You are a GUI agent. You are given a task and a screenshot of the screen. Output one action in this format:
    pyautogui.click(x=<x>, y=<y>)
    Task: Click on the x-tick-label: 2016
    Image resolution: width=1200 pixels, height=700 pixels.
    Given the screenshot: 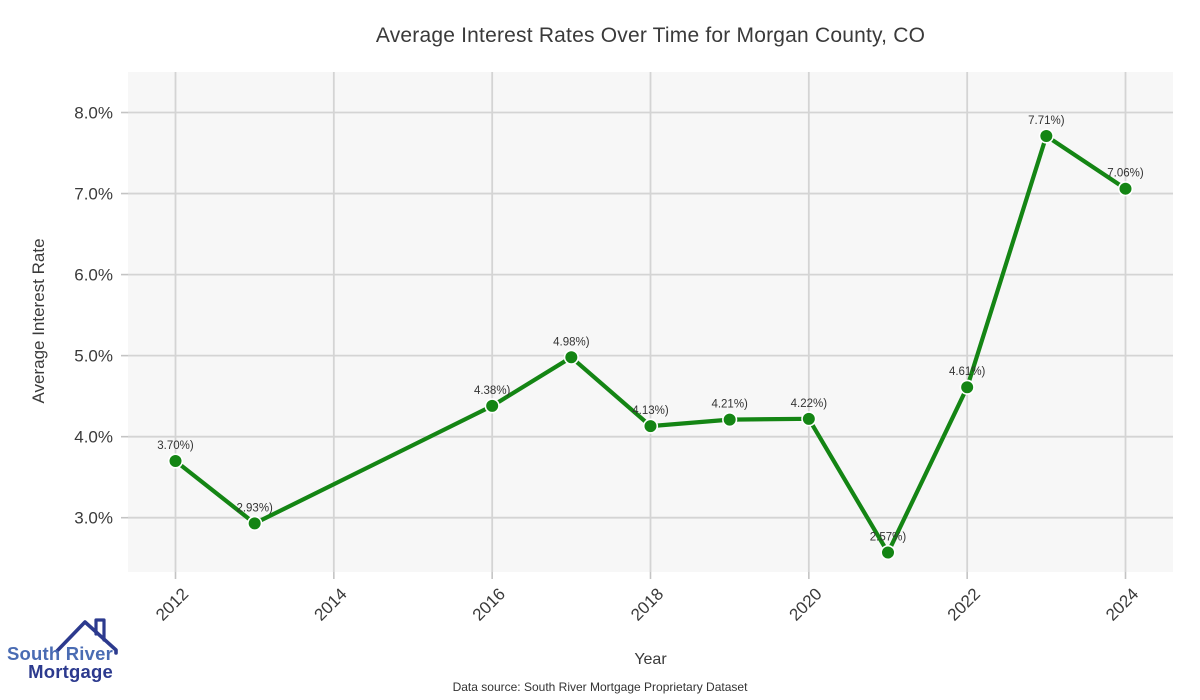 What is the action you would take?
    pyautogui.click(x=489, y=604)
    